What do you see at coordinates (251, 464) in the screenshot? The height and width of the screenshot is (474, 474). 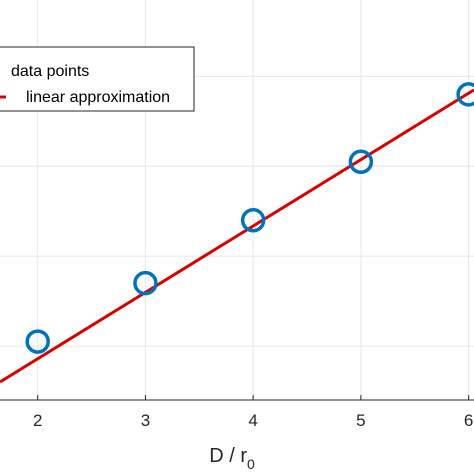 I see `x-axis-label-subscript: 0` at bounding box center [251, 464].